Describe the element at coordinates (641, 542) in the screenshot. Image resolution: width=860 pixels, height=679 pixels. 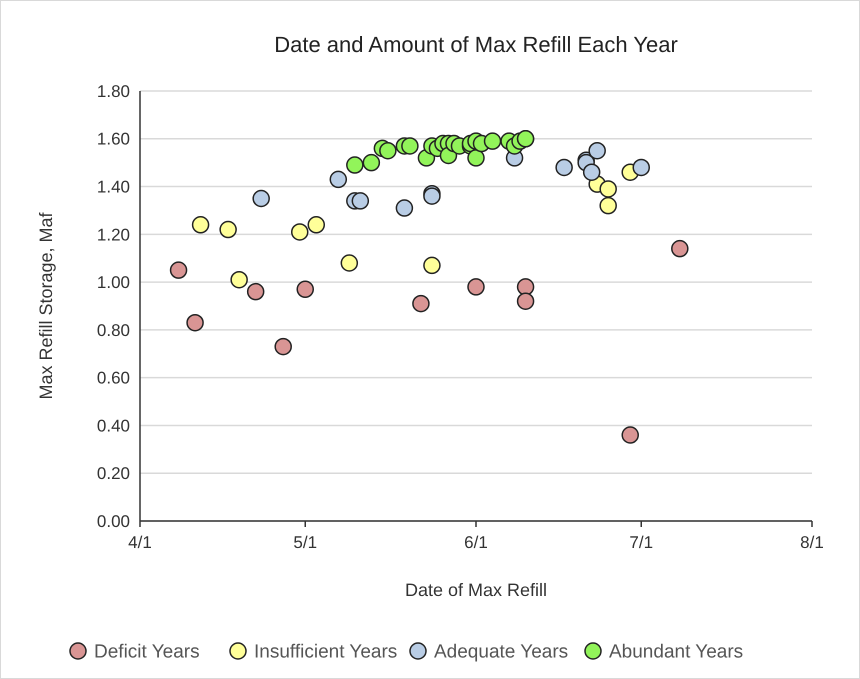
I see `x-tick-label: 7/1` at that location.